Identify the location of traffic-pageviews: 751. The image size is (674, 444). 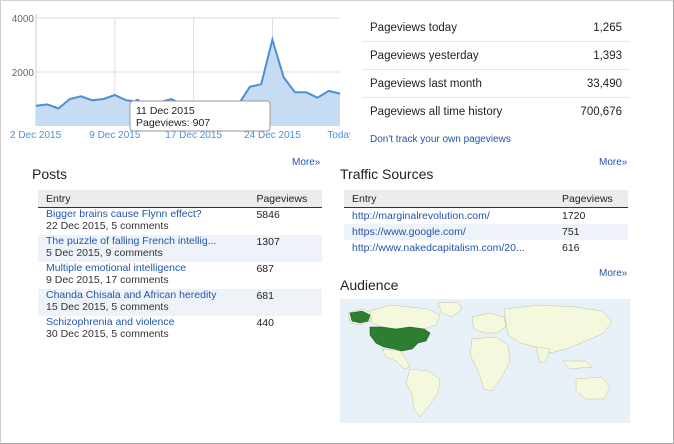
(591, 232).